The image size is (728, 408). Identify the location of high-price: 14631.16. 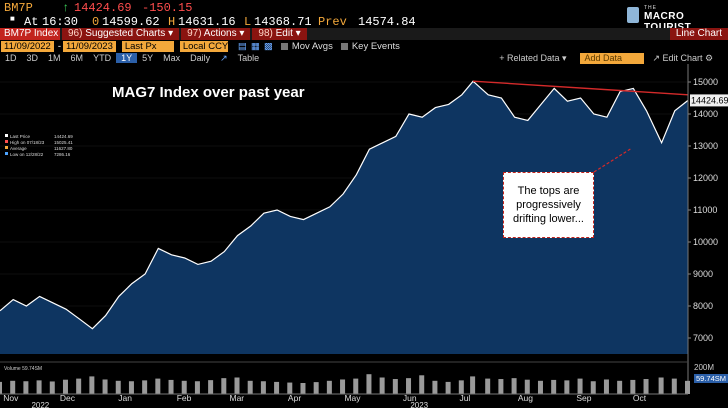
(207, 22).